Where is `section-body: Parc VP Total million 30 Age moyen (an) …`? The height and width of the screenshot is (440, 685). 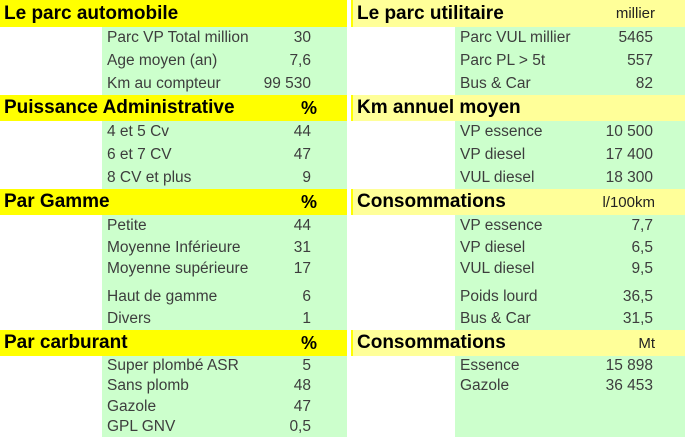
section-body: Parc VP Total million 30 Age moyen (an) … is located at coordinates (173, 61).